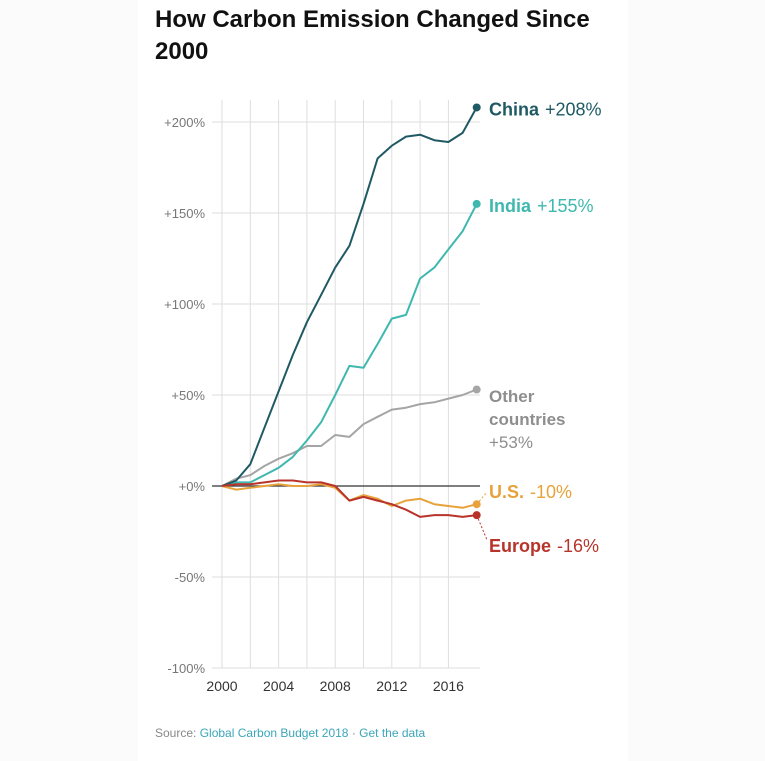 The height and width of the screenshot is (761, 765). I want to click on source-link: Global Carbon Budget 2018, so click(274, 733).